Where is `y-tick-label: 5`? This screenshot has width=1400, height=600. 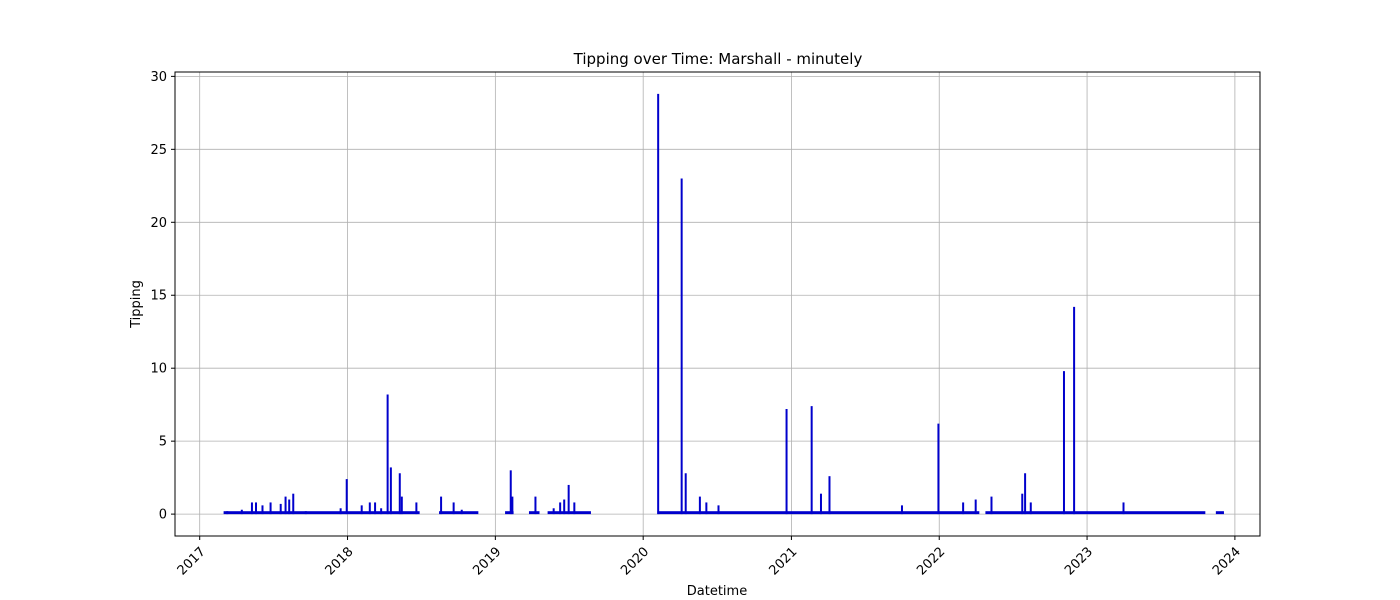 y-tick-label: 5 is located at coordinates (163, 442).